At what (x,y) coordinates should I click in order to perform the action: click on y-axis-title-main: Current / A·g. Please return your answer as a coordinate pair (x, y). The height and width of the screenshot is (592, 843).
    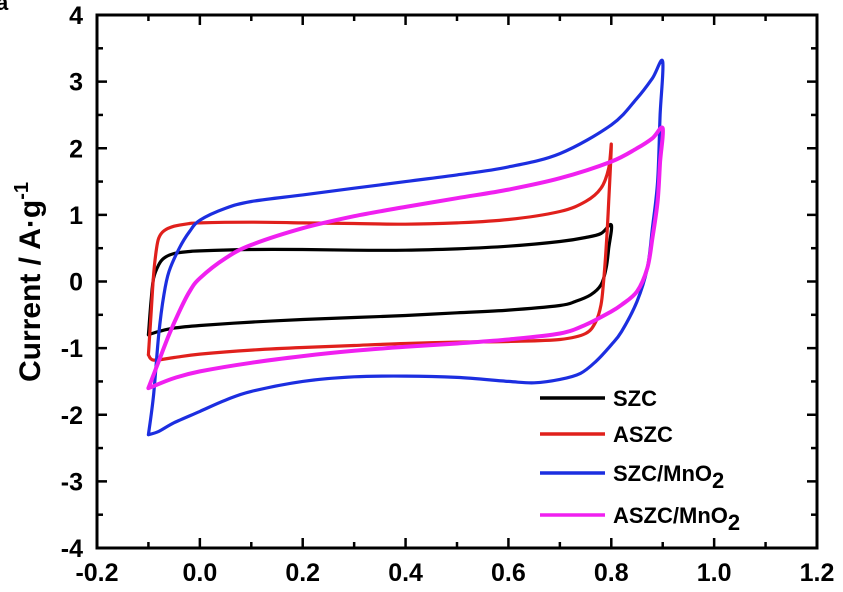
    Looking at the image, I should click on (30, 291).